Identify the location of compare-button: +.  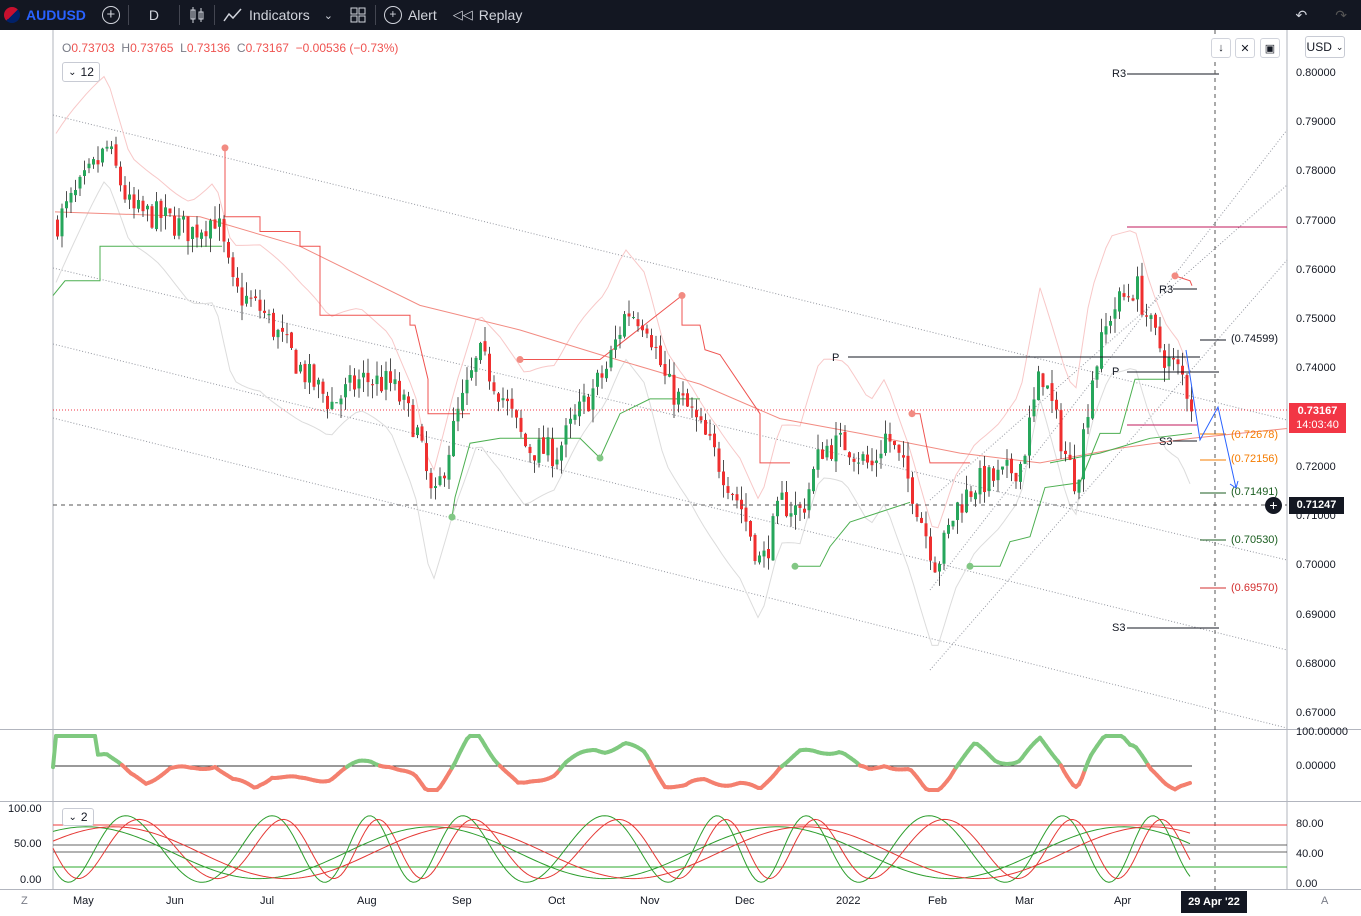
(111, 15).